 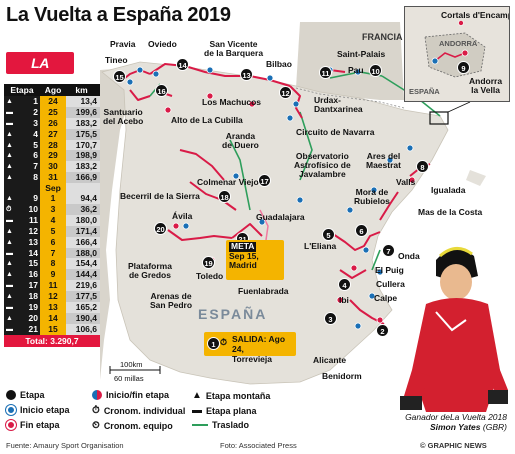 What do you see at coordinates (96, 410) in the screenshot?
I see `stopwatch-icon: ⏱` at bounding box center [96, 410].